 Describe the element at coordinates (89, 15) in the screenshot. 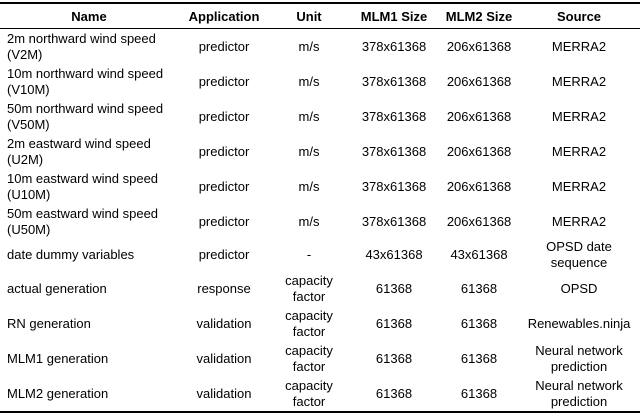

I see `header-name: Name` at that location.